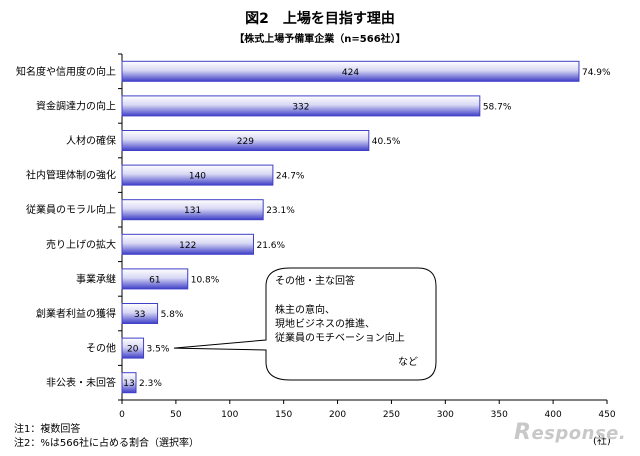  I want to click on callout-line-3: 従業員のモチベーション向上, so click(340, 338).